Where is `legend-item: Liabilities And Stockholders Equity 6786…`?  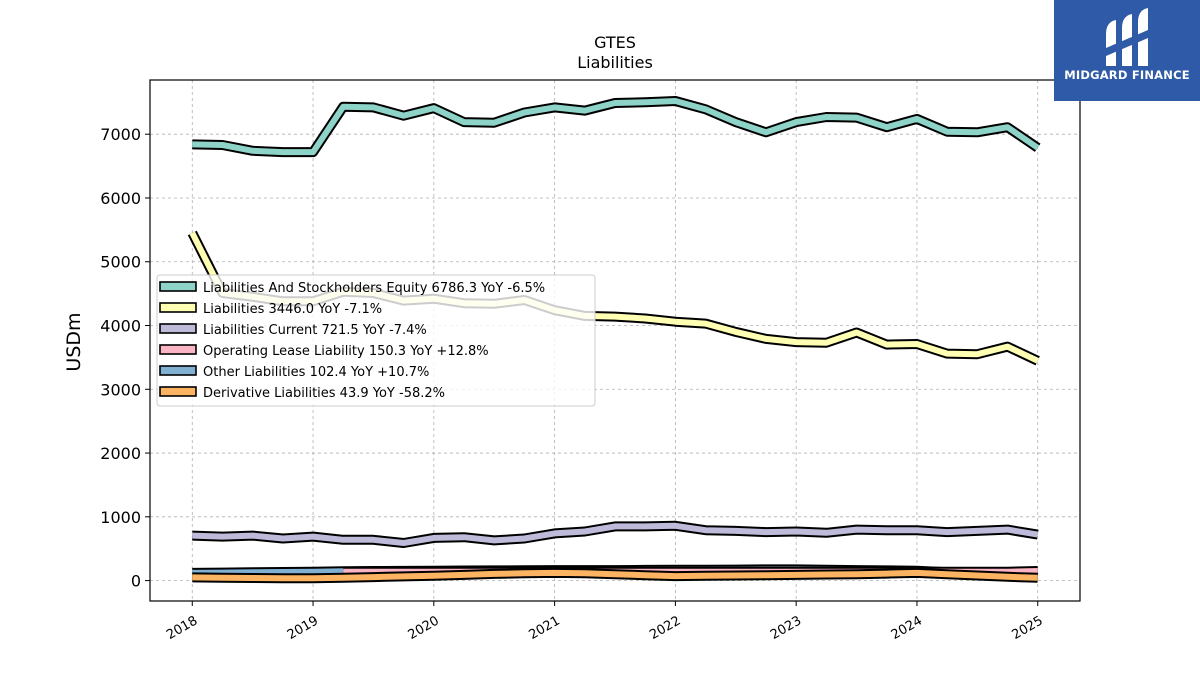
legend-item: Liabilities And Stockholders Equity 6786… is located at coordinates (352, 288).